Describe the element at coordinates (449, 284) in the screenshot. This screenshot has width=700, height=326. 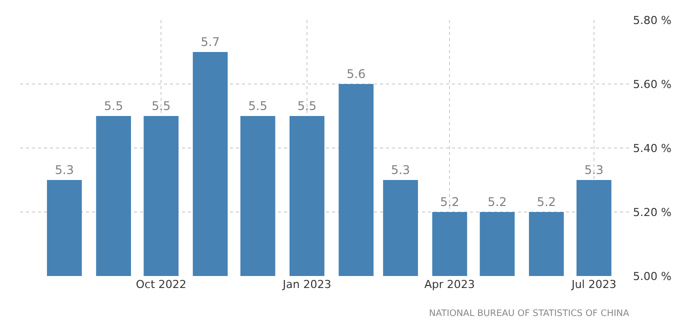
I see `x-tick-label: Apr 2023` at that location.